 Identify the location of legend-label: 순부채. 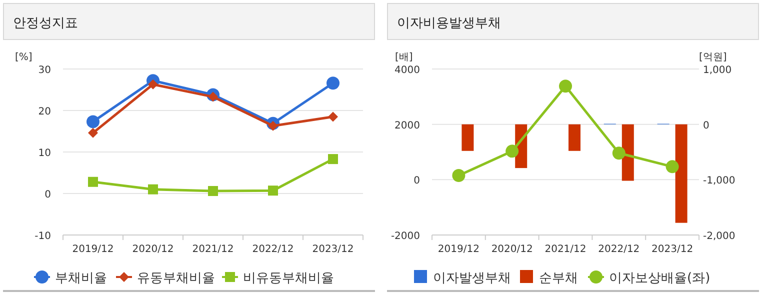
(558, 278).